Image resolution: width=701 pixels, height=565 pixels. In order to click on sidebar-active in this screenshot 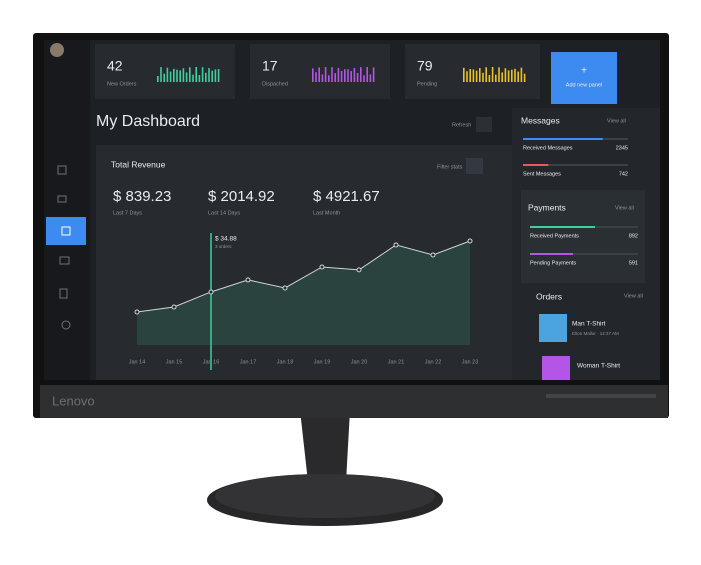, I will do `click(66, 231)`.